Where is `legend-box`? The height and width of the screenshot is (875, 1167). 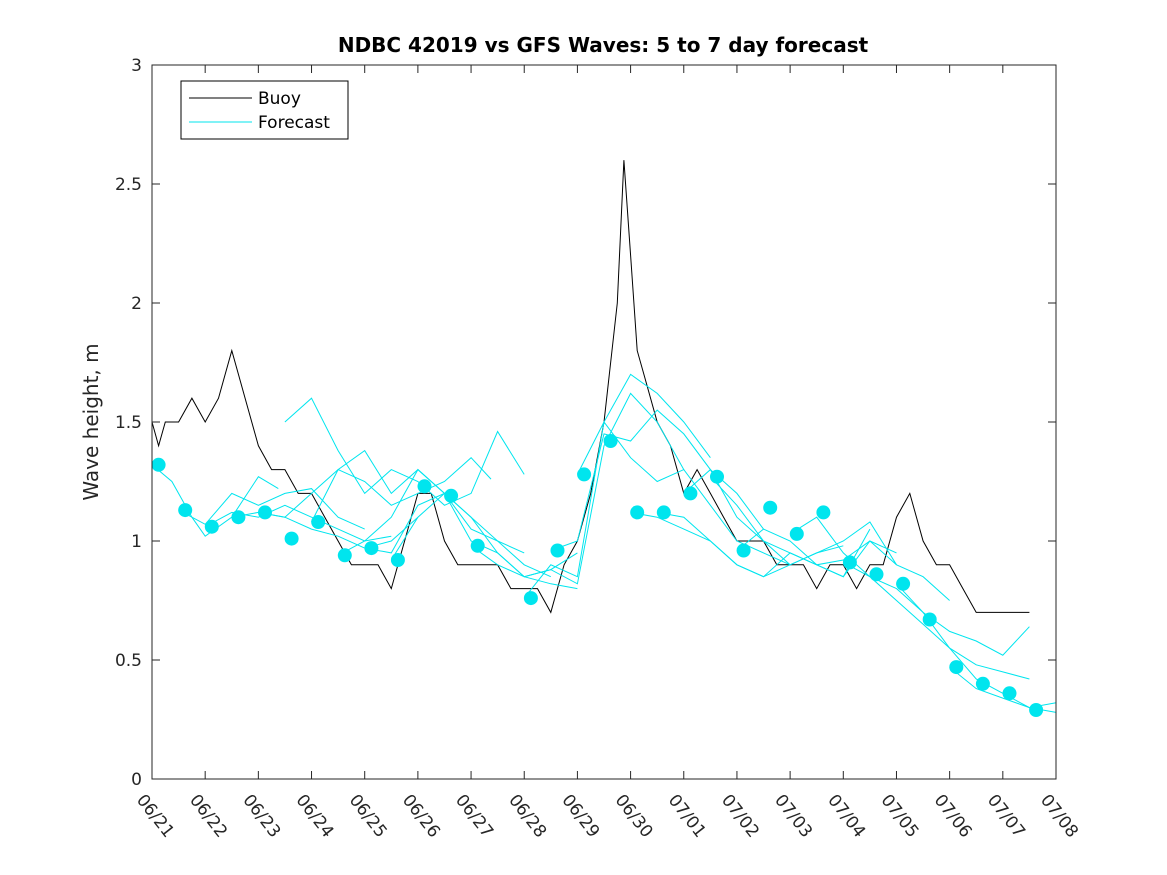
legend-box is located at coordinates (264, 110).